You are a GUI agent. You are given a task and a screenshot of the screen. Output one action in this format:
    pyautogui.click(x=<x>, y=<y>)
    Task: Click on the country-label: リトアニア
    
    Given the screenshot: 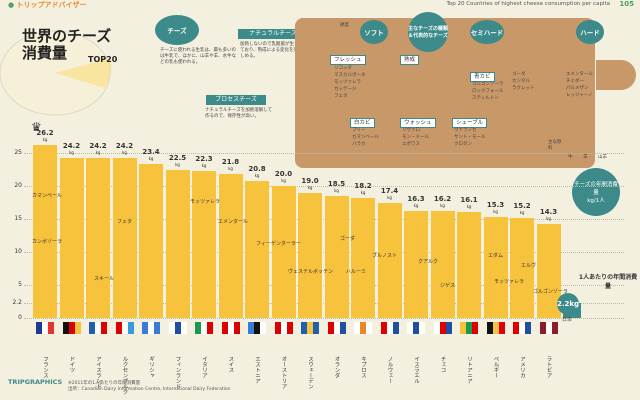 What is the action you would take?
    pyautogui.click(x=469, y=370)
    